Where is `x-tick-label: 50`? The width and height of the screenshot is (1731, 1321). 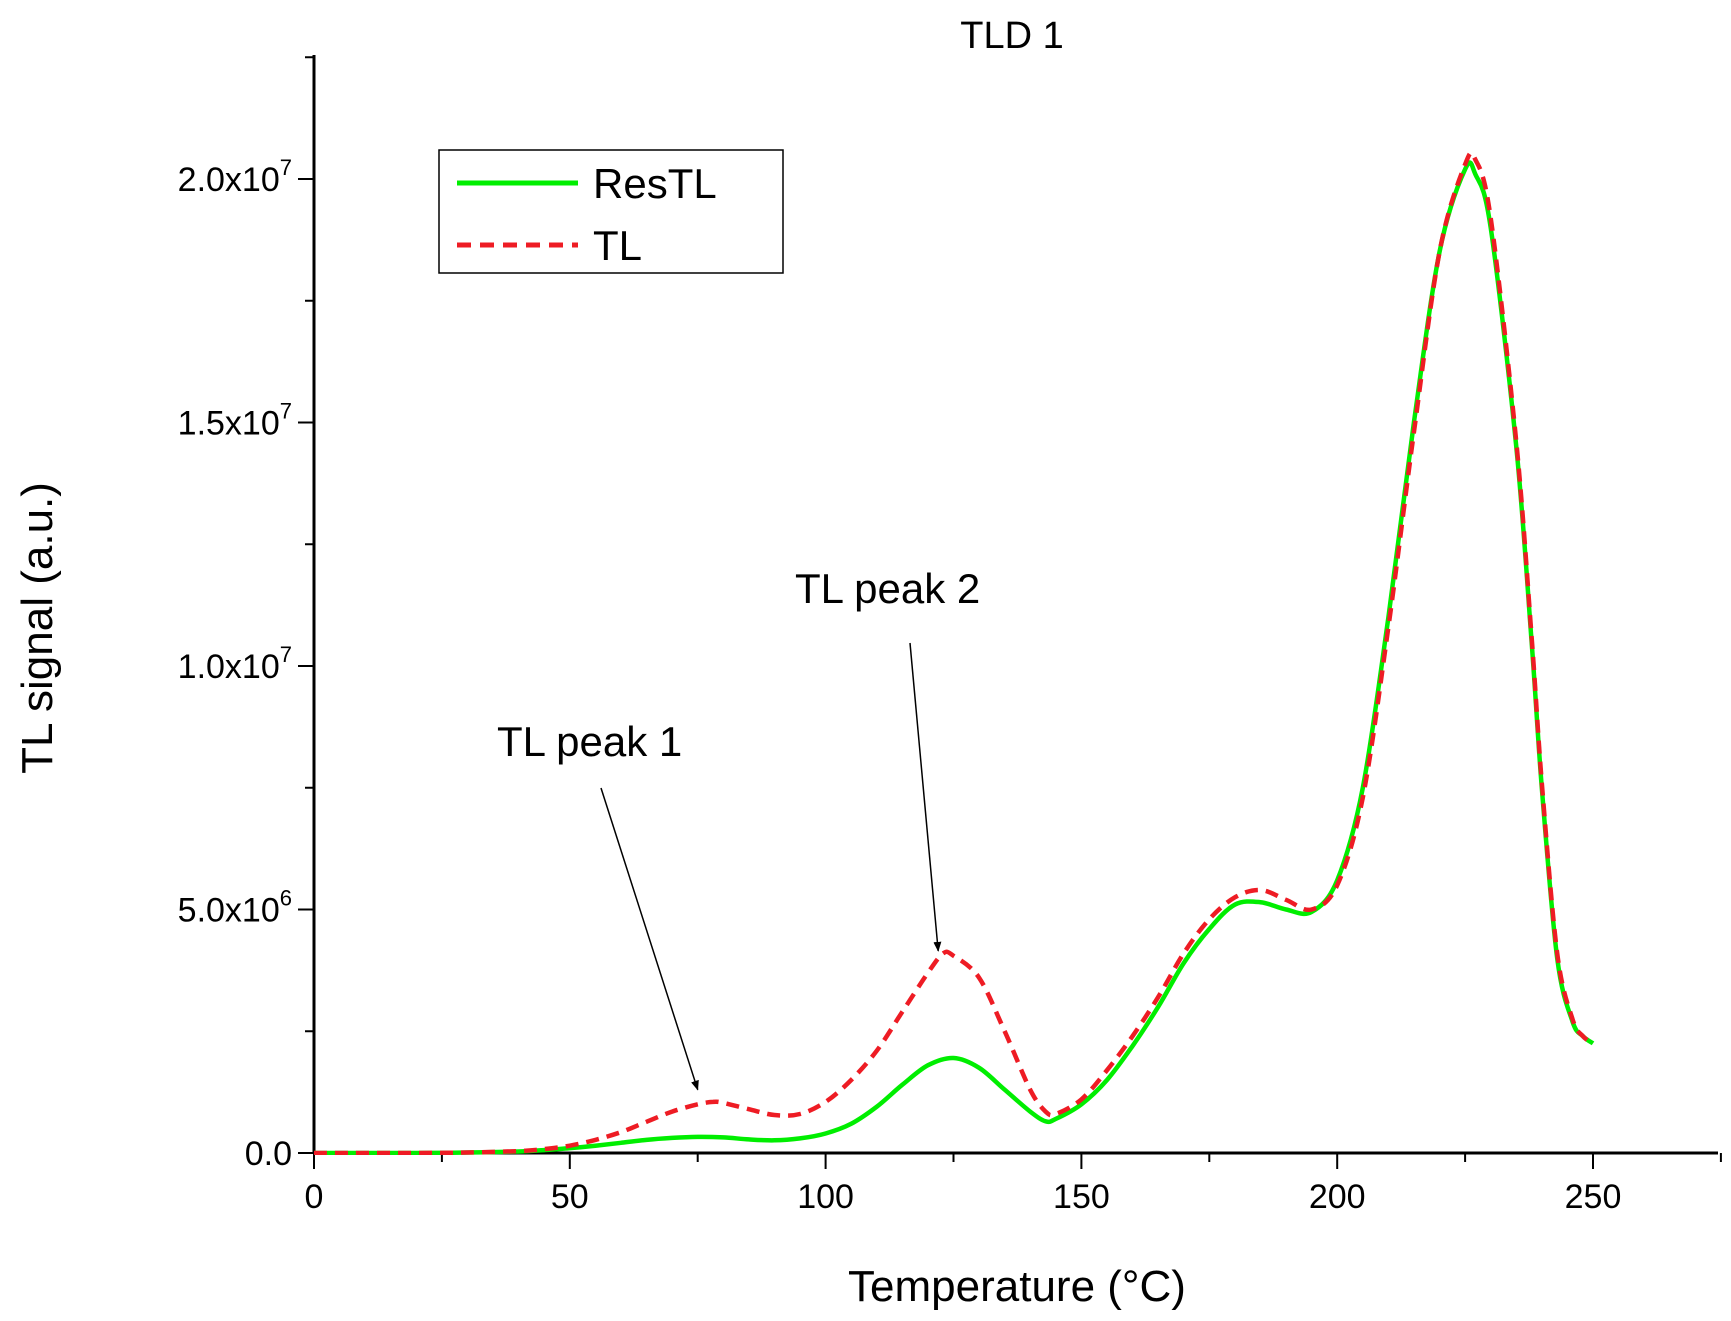
x-tick-label: 50 is located at coordinates (570, 1197).